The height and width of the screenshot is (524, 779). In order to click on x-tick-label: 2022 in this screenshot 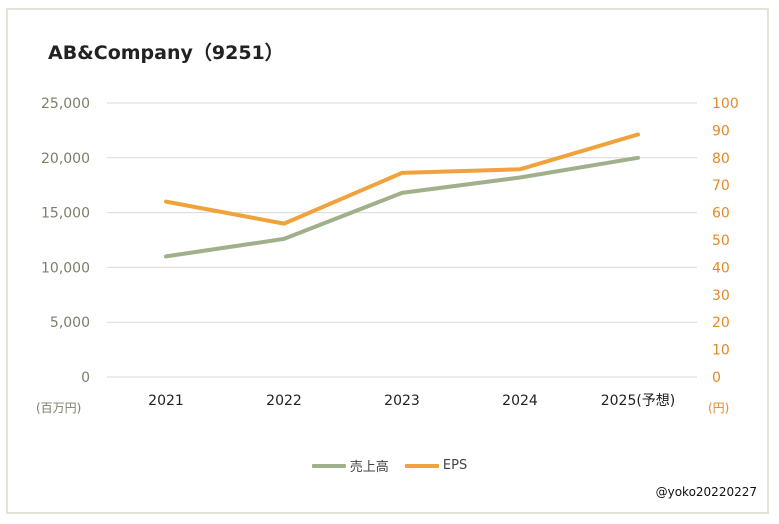, I will do `click(284, 401)`.